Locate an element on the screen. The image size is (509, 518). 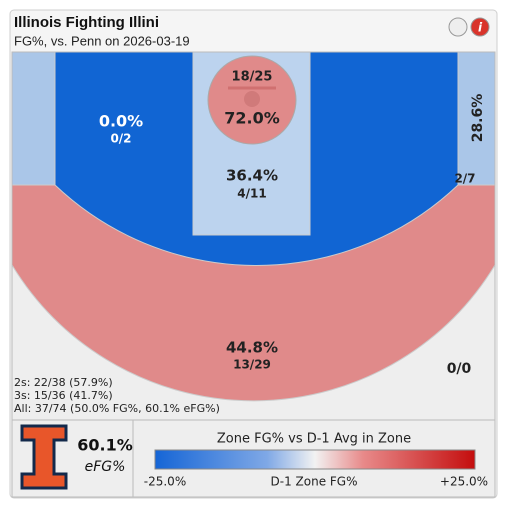
zone-pct: 36.4% is located at coordinates (252, 176).